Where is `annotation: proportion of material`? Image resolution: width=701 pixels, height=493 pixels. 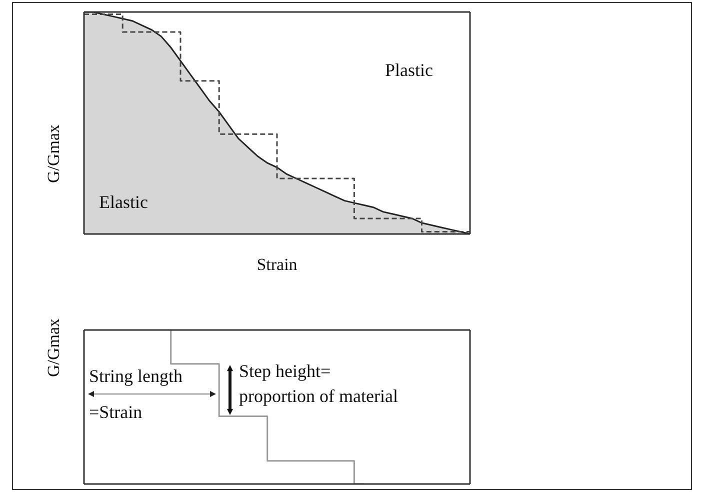
annotation: proportion of material is located at coordinates (318, 396).